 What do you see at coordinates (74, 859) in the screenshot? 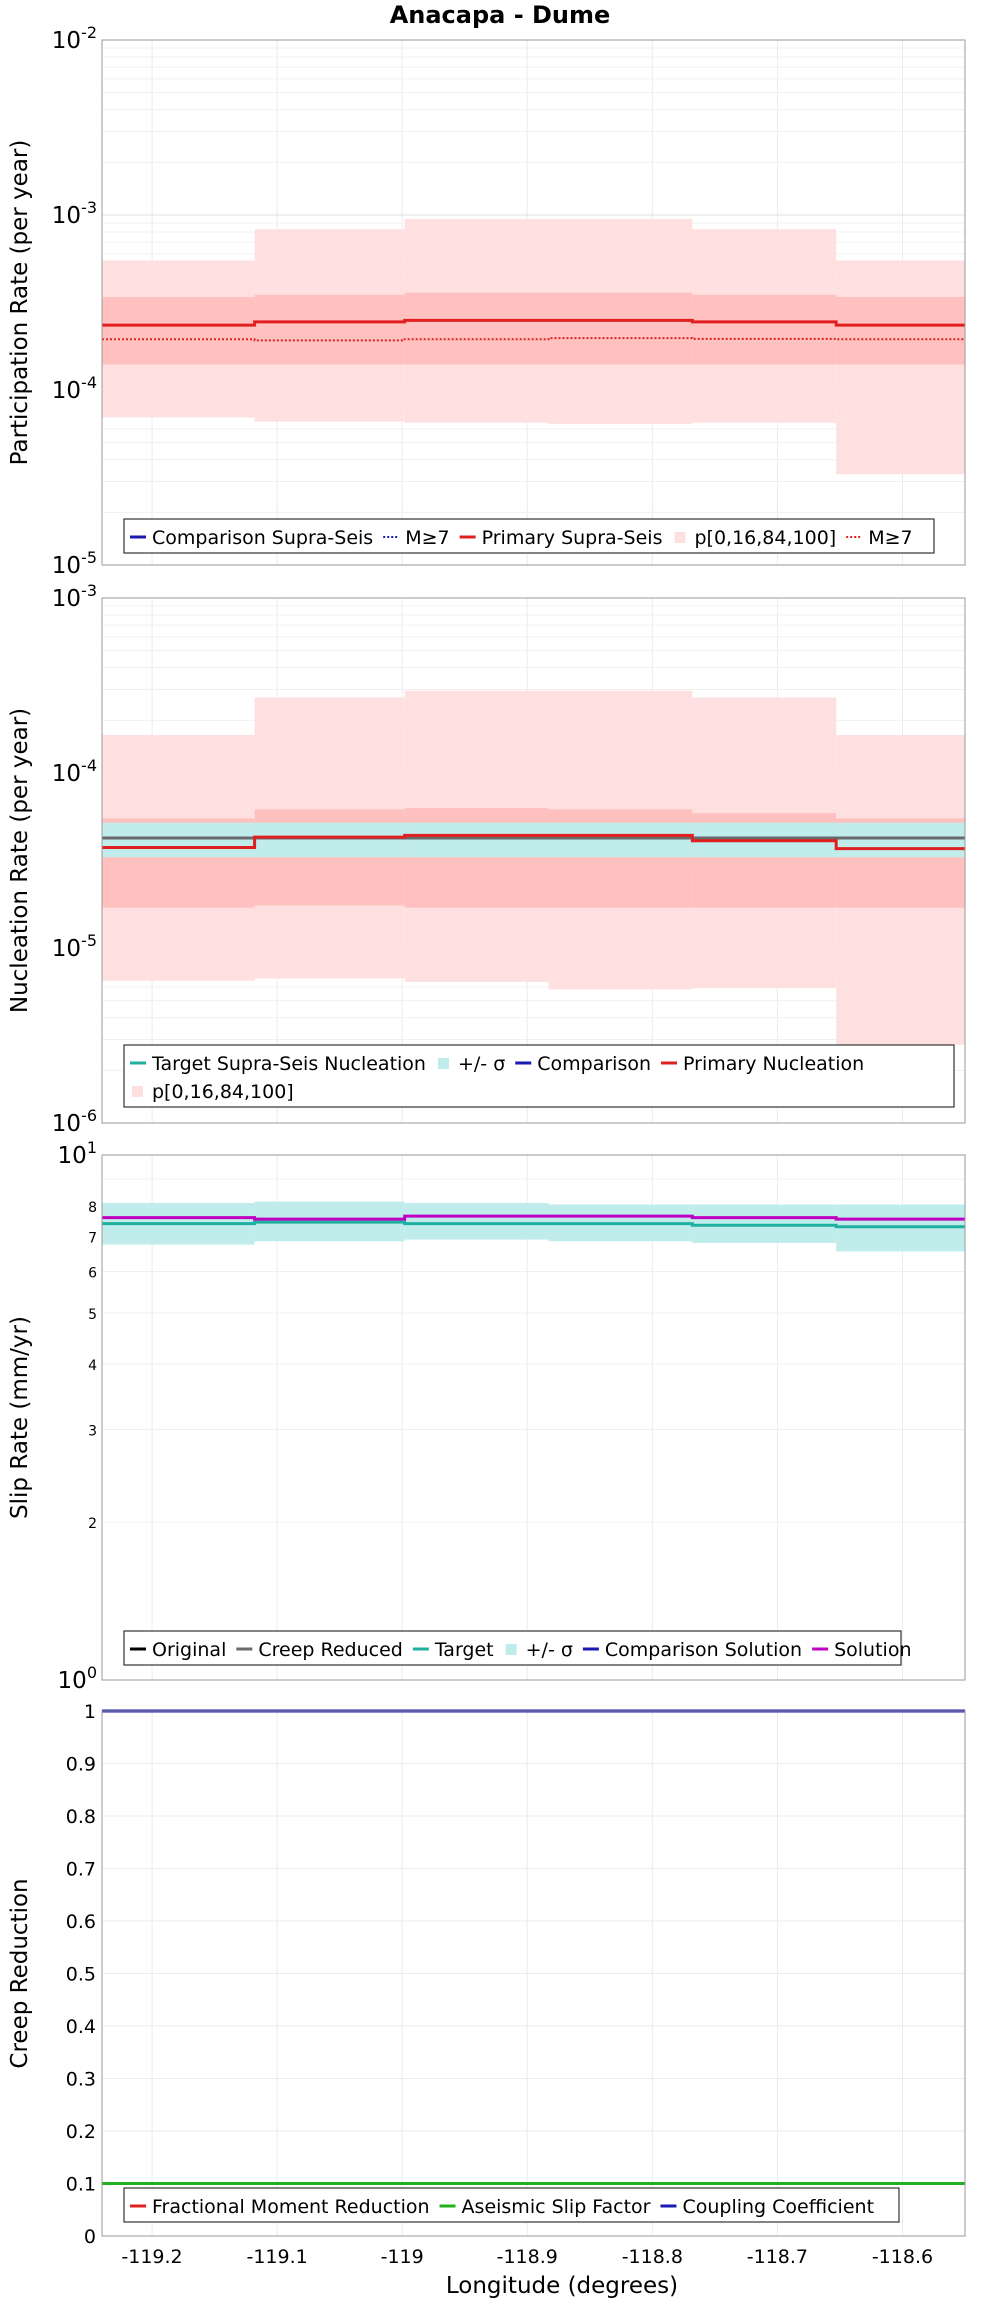
I see `y-ticks: 10⁻⁶ 10⁻⁵ 10⁻⁴ 10⁻³` at bounding box center [74, 859].